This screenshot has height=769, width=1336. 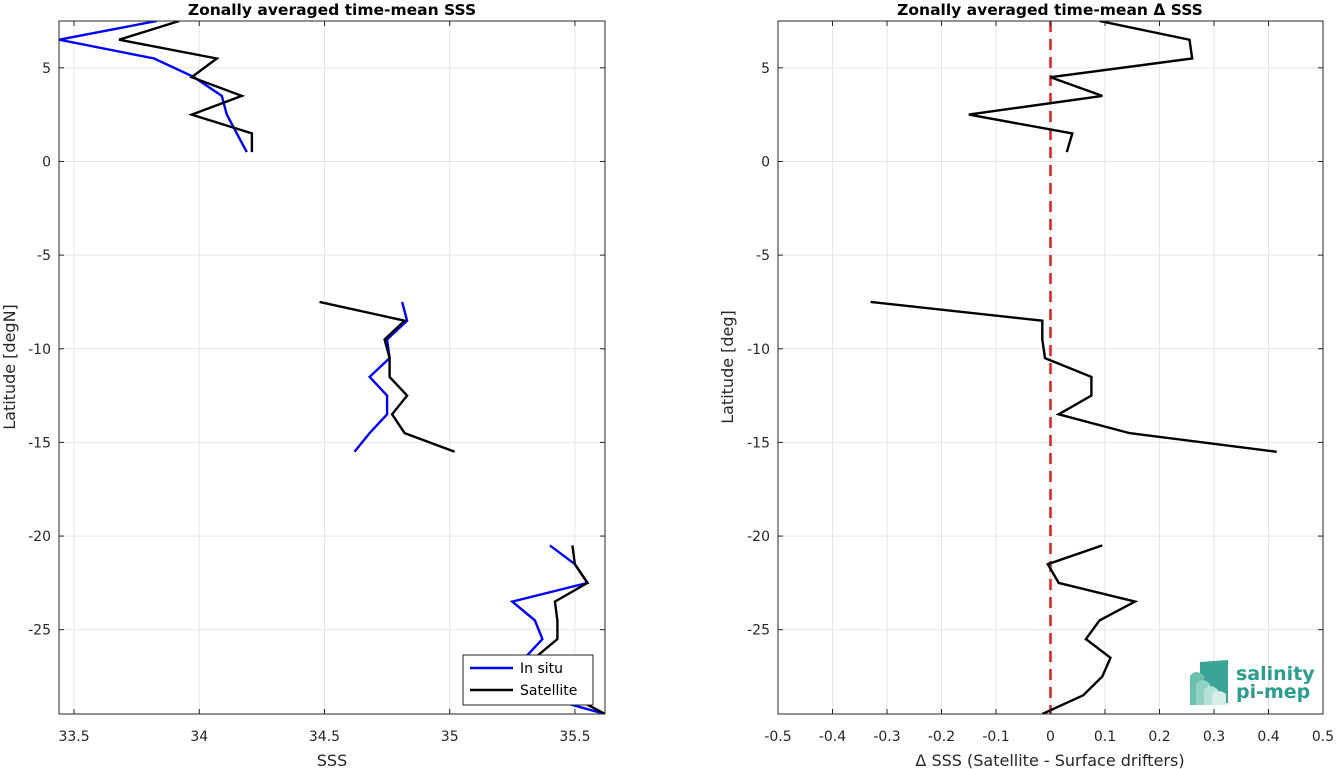 I want to click on x-tick-label: -0.4, so click(x=832, y=737).